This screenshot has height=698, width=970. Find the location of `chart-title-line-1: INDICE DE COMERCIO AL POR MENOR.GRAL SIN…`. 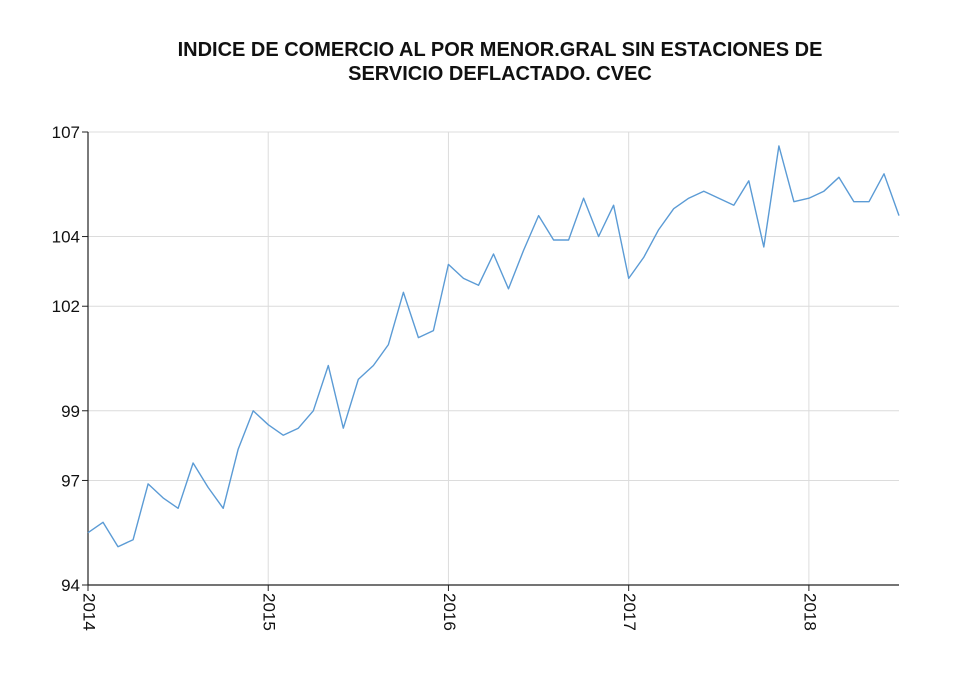

chart-title-line-1: INDICE DE COMERCIO AL POR MENOR.GRAL SIN… is located at coordinates (500, 50).